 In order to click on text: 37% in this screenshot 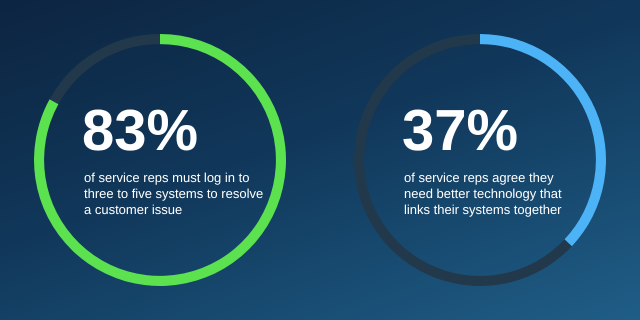, I will do `click(460, 130)`.